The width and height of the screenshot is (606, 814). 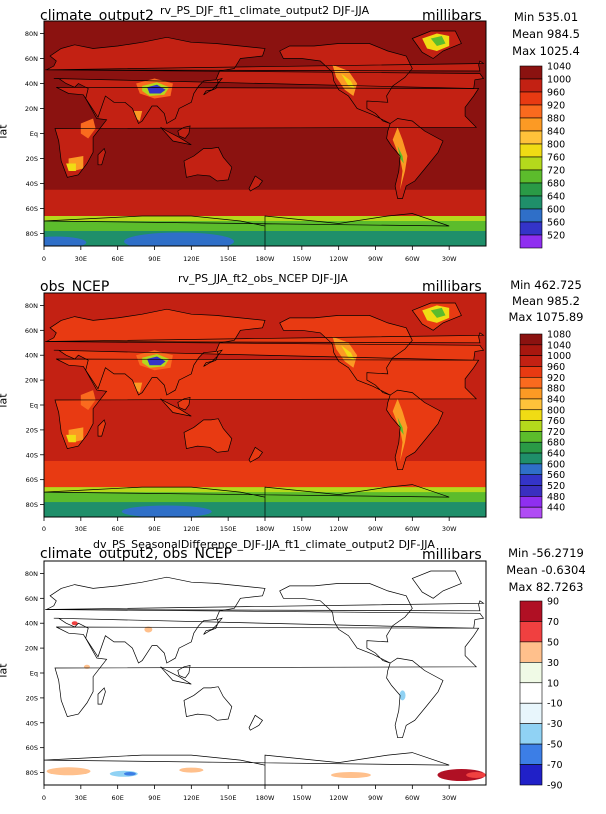 What do you see at coordinates (267, 404) in the screenshot?
I see `coastline-africa` at bounding box center [267, 404].